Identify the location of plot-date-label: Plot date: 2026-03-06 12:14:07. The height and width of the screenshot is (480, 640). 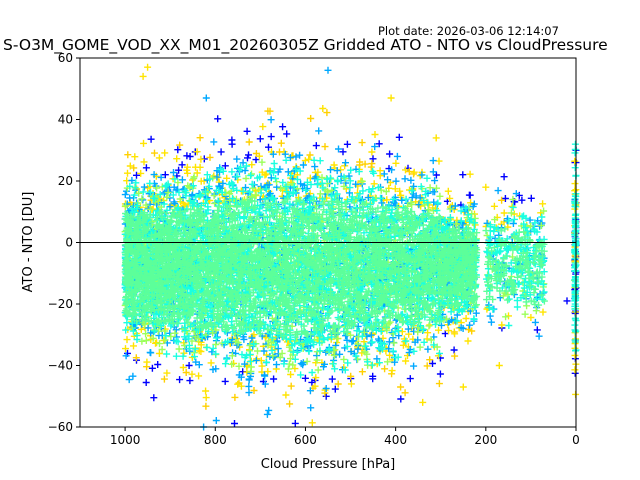
(468, 31).